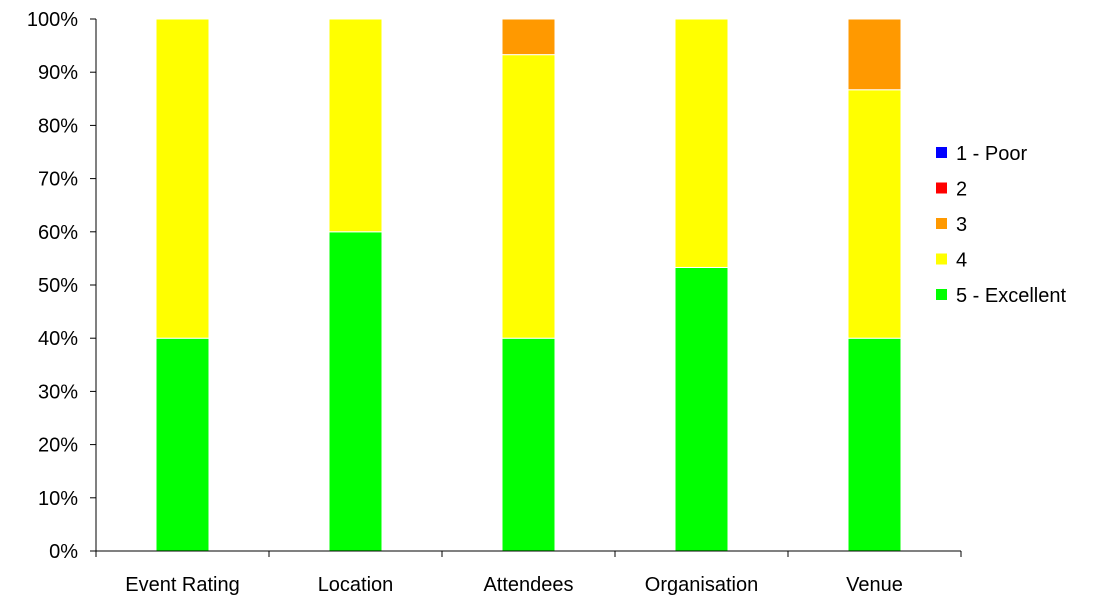 Image resolution: width=1110 pixels, height=600 pixels. What do you see at coordinates (701, 585) in the screenshot?
I see `x-category-label-organisation: Organisation` at bounding box center [701, 585].